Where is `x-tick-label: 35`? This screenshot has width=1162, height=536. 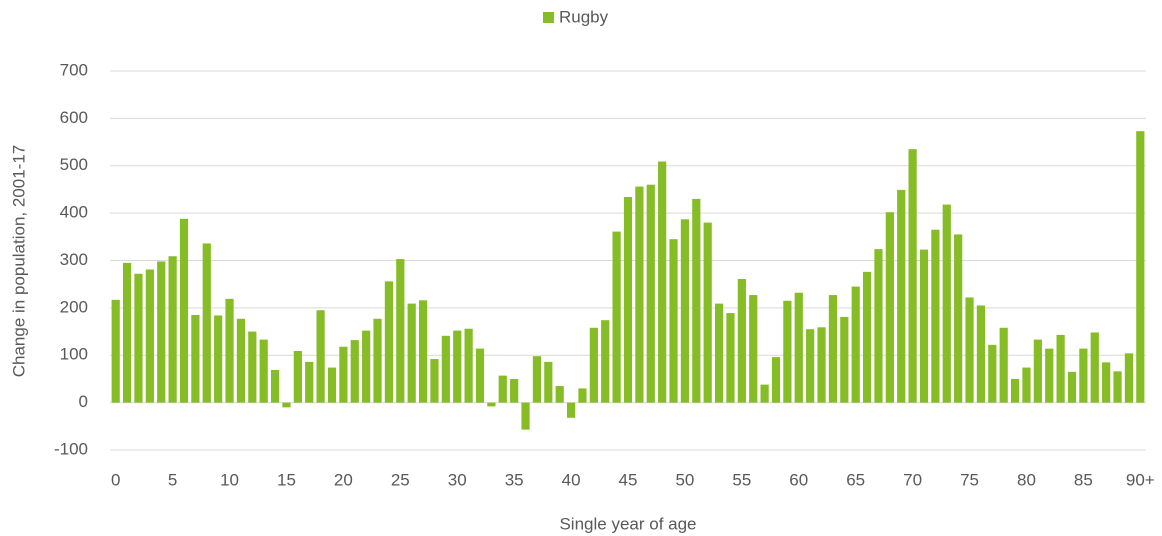
x-tick-label: 35 is located at coordinates (514, 479).